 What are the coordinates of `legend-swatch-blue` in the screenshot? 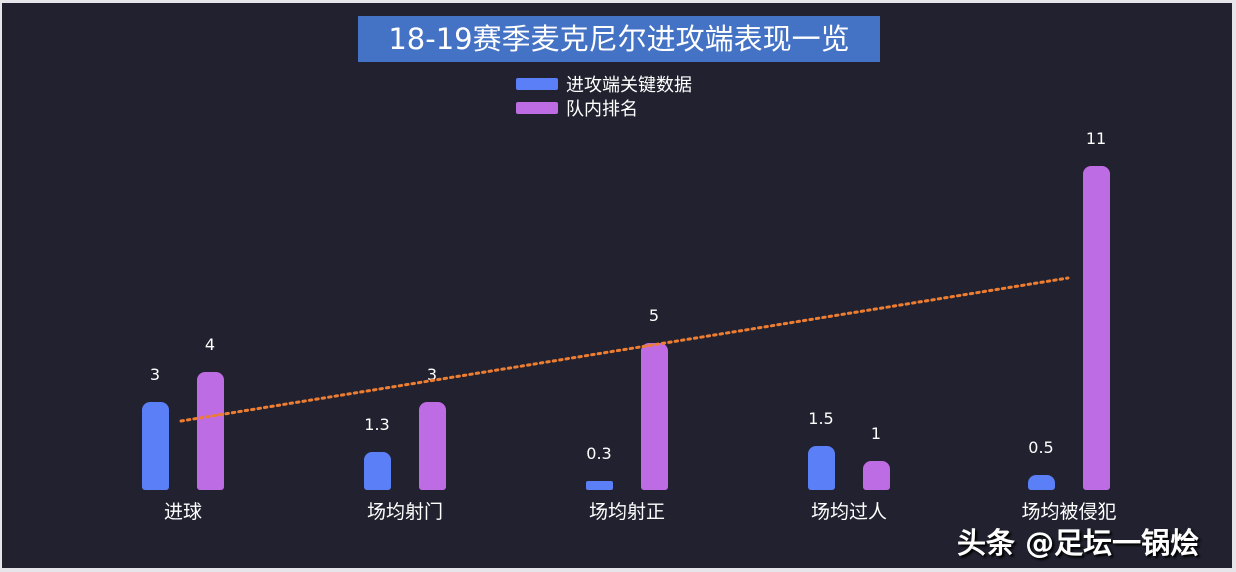 It's located at (537, 84).